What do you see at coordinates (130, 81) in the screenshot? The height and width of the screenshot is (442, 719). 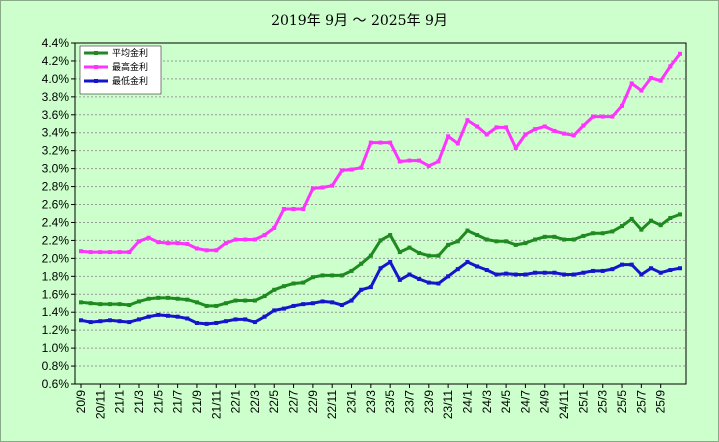 I see `legend-label: 最低金利` at bounding box center [130, 81].